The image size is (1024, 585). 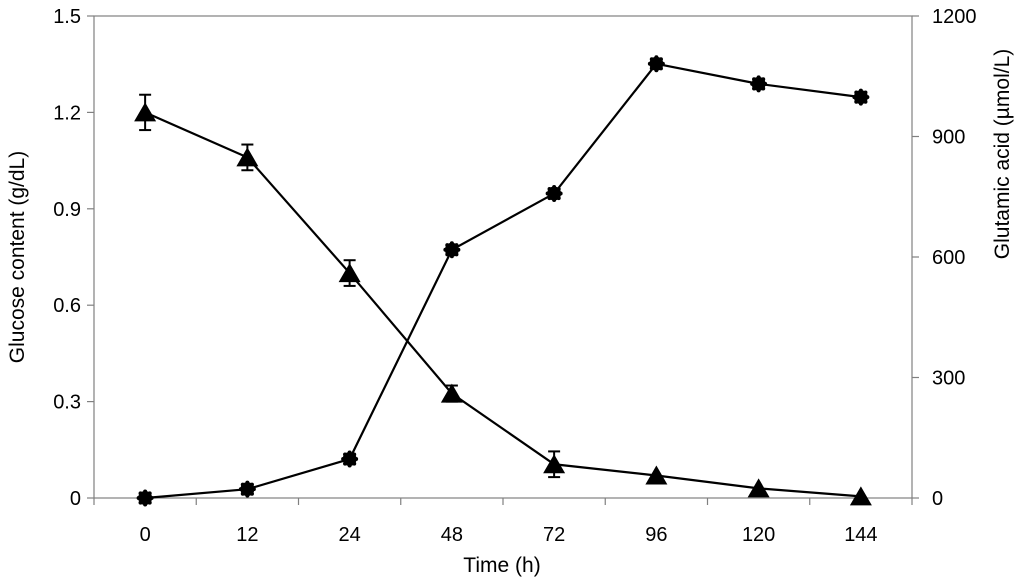 I want to click on left-y-tick-label: 0.3, so click(x=67, y=403).